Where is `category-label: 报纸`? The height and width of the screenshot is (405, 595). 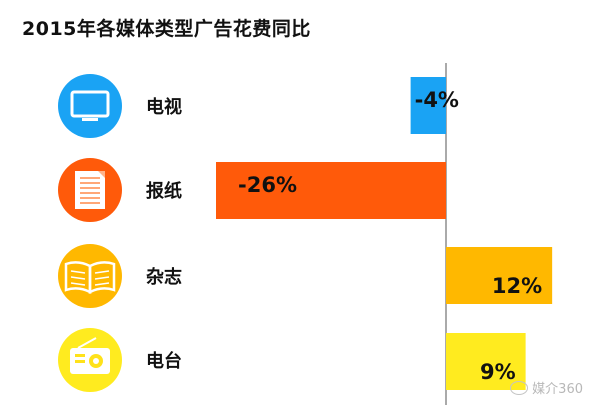 category-label: 报纸 is located at coordinates (164, 191).